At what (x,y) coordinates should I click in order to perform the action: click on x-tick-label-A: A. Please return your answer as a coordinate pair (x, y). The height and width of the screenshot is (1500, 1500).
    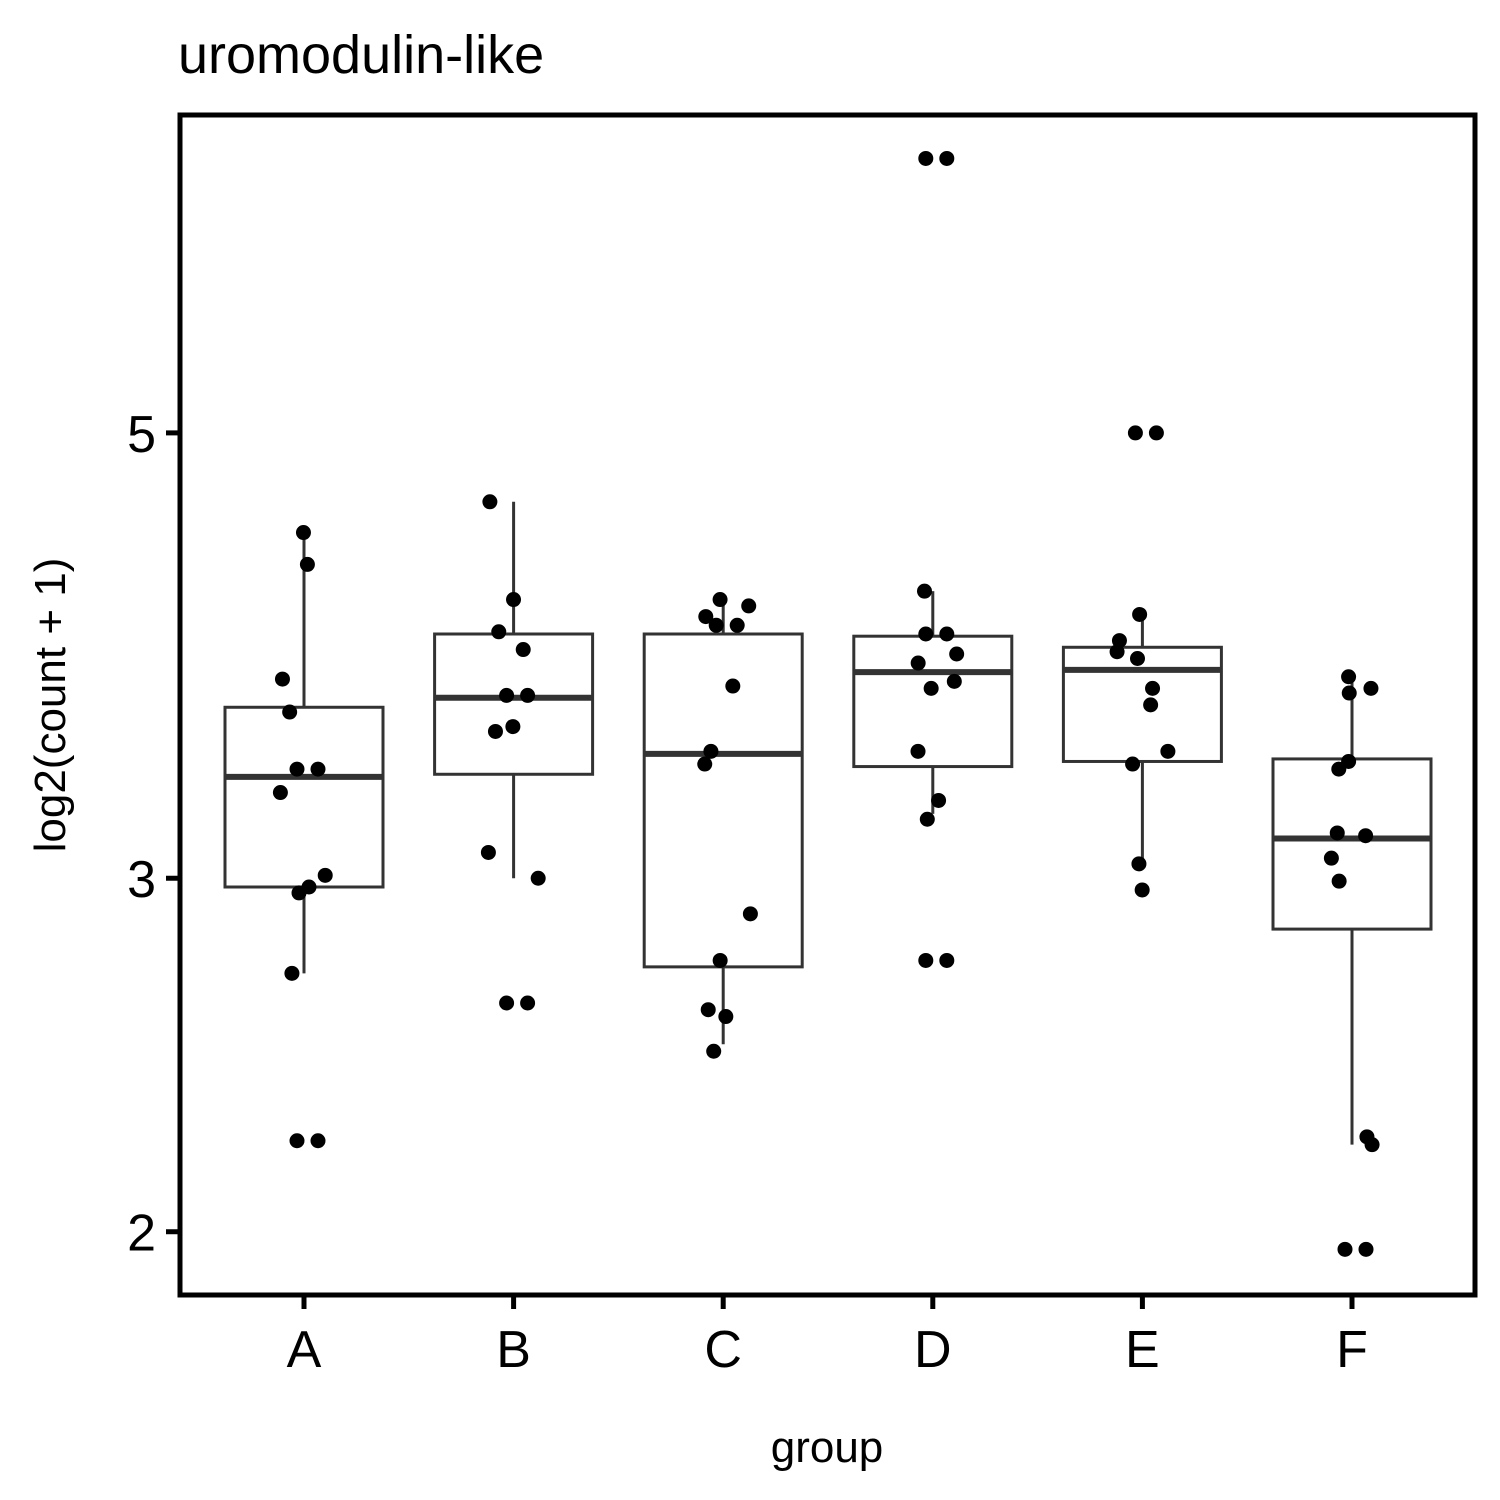
    Looking at the image, I should click on (304, 1350).